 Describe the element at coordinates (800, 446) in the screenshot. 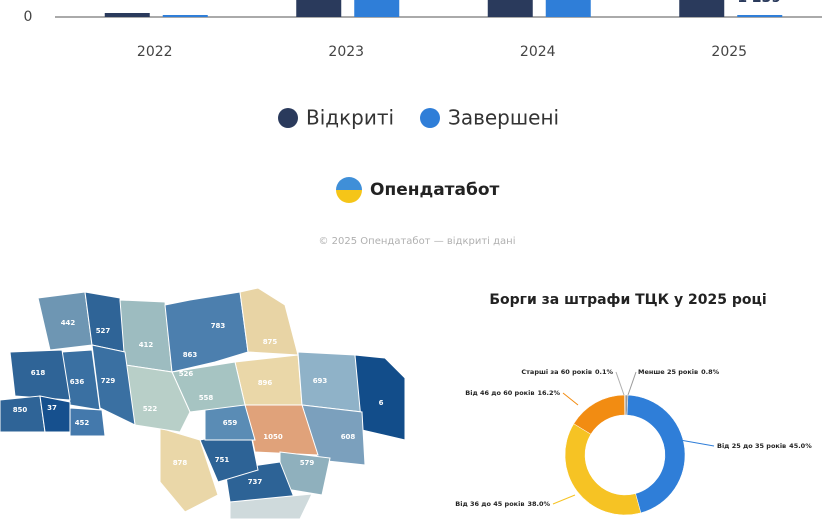

I see `slice-value: 45.0%` at that location.